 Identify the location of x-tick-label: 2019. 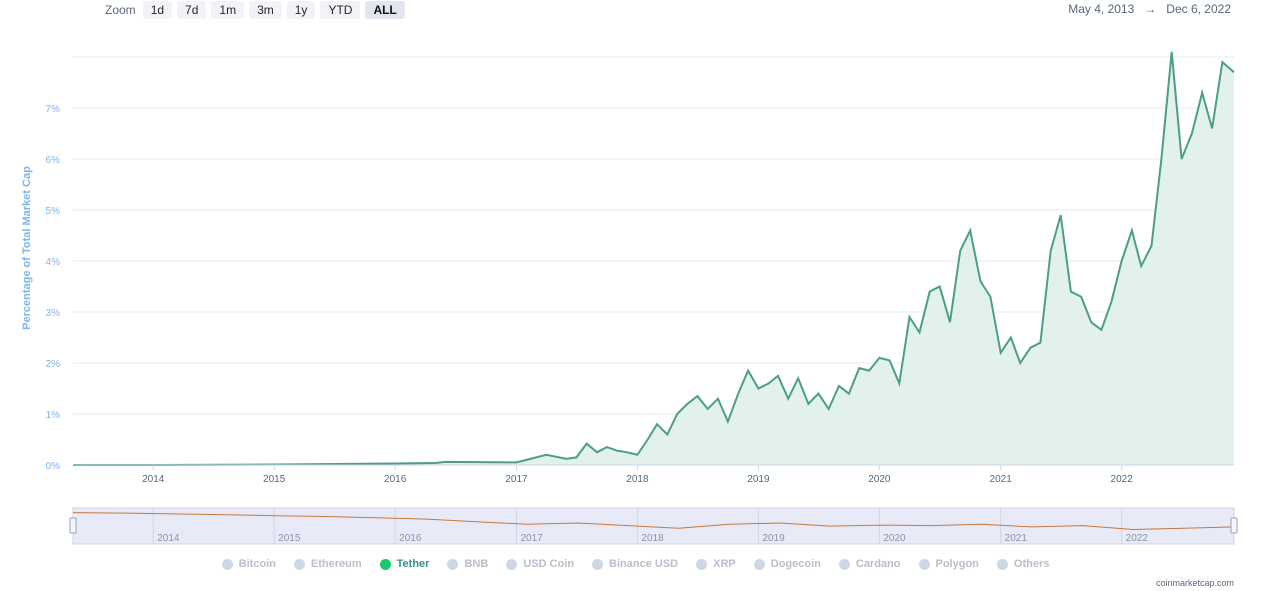
(758, 479).